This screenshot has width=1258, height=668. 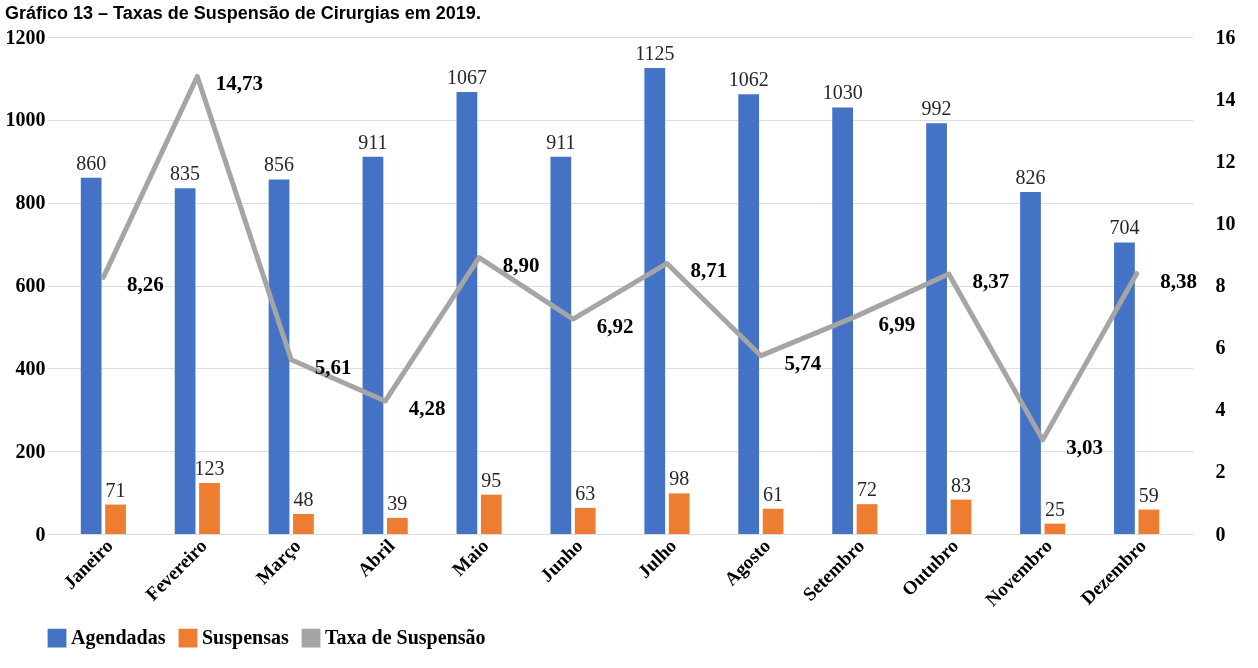 I want to click on y2-tick-label: 14, so click(x=1225, y=98).